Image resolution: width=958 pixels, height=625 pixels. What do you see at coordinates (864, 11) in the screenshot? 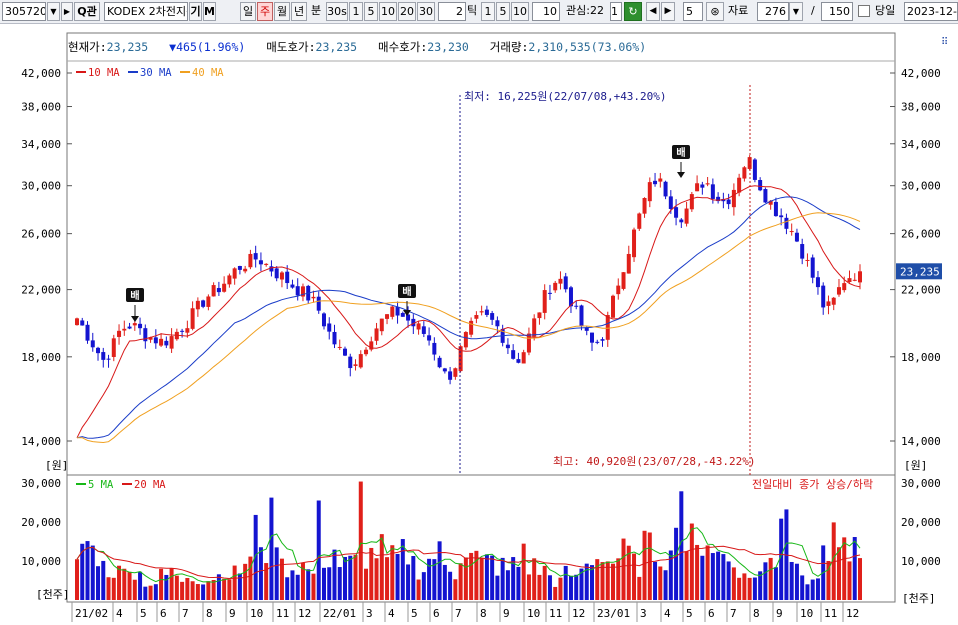
I see `today-checkbox` at bounding box center [864, 11].